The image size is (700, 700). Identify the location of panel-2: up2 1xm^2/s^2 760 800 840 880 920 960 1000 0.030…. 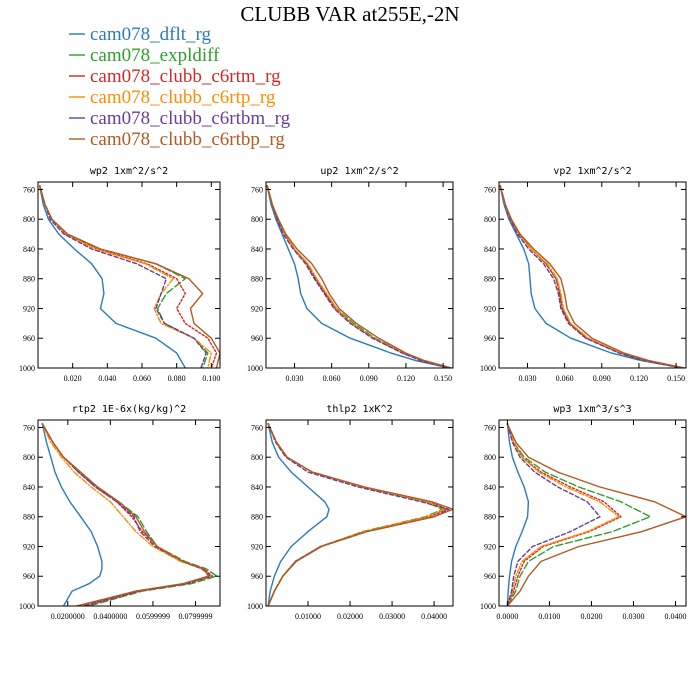
(350, 274).